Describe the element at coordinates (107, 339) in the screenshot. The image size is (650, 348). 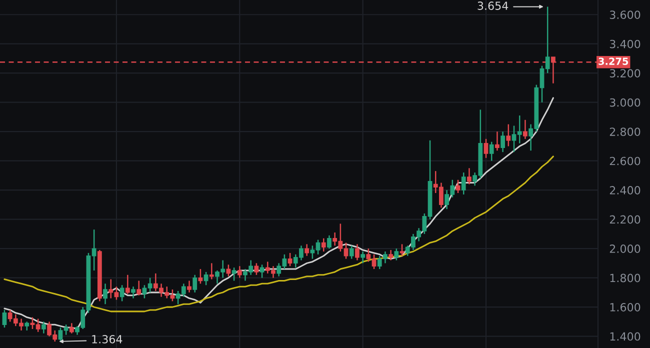
I see `annotation: 1.364` at that location.